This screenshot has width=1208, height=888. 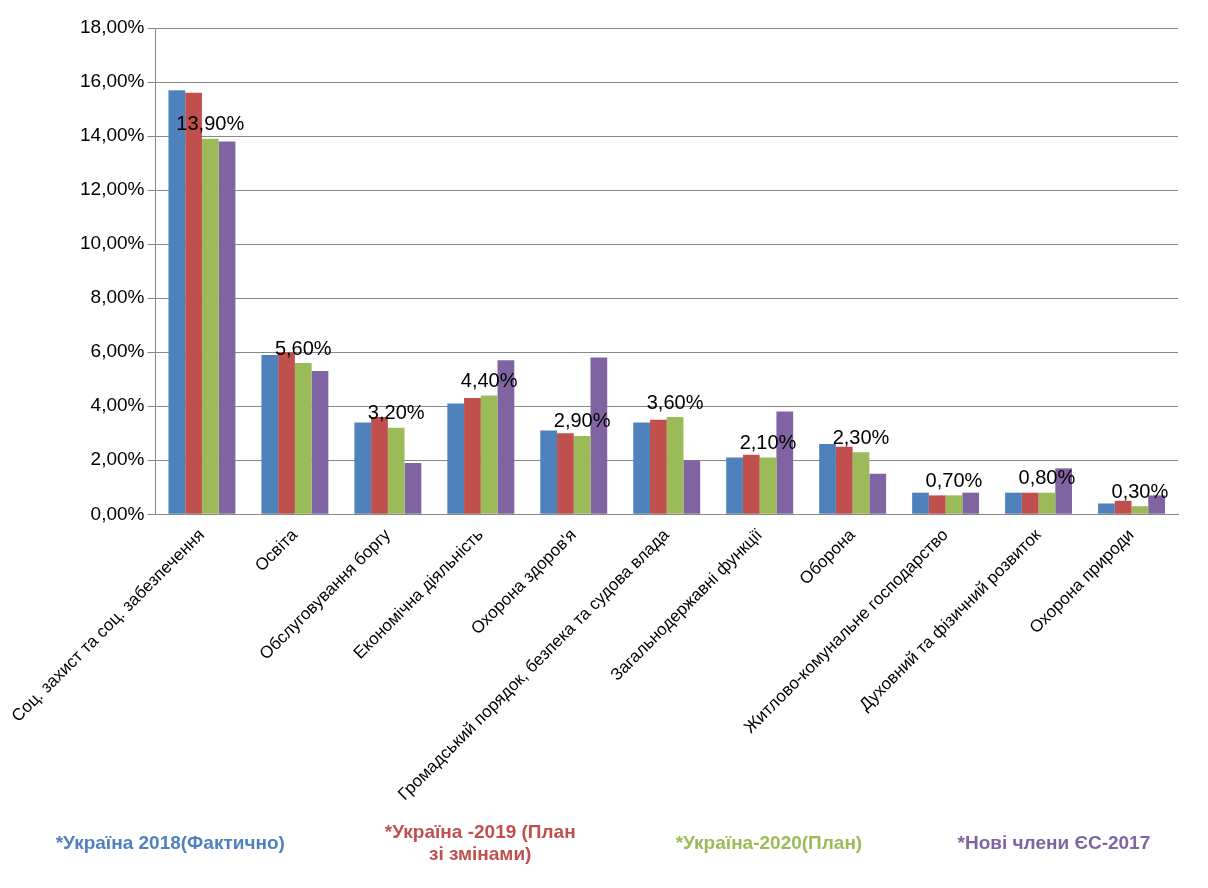 I want to click on text: *Україна -2019 (План зі змінами), so click(x=480, y=843).